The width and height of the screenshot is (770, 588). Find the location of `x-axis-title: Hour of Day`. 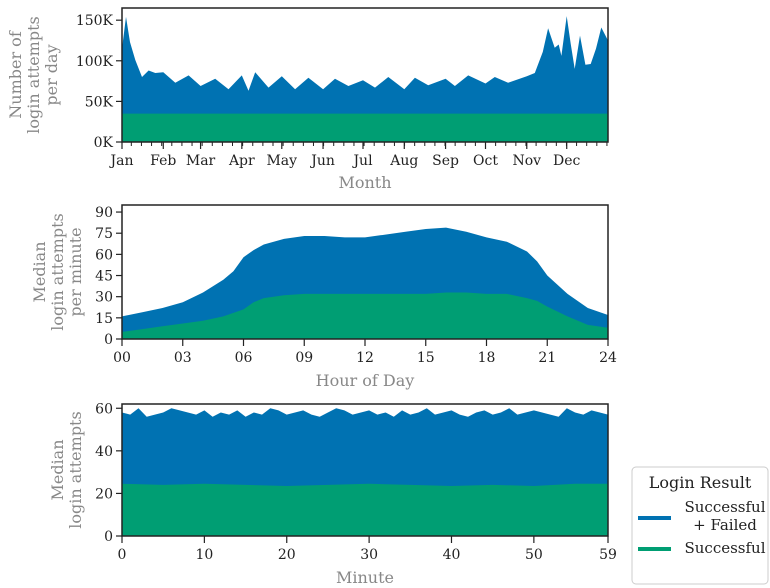

x-axis-title: Hour of Day is located at coordinates (365, 380).